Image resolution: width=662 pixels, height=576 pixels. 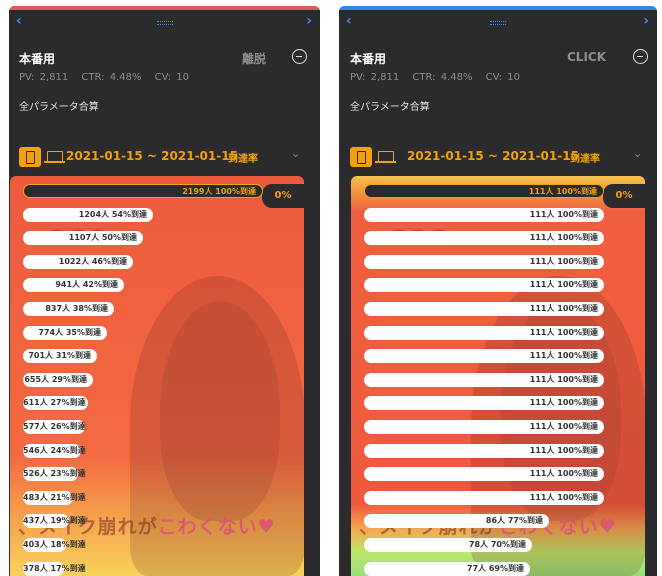 I want to click on reach-bar: 2199人 100%到達, so click(x=143, y=191).